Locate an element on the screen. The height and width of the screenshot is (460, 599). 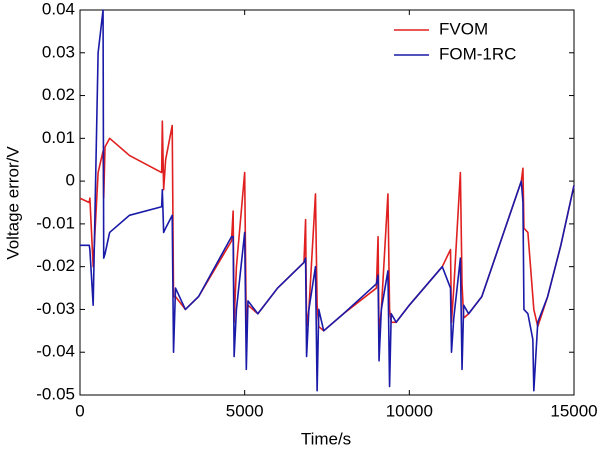
legend-label: FOM-1RC is located at coordinates (477, 53).